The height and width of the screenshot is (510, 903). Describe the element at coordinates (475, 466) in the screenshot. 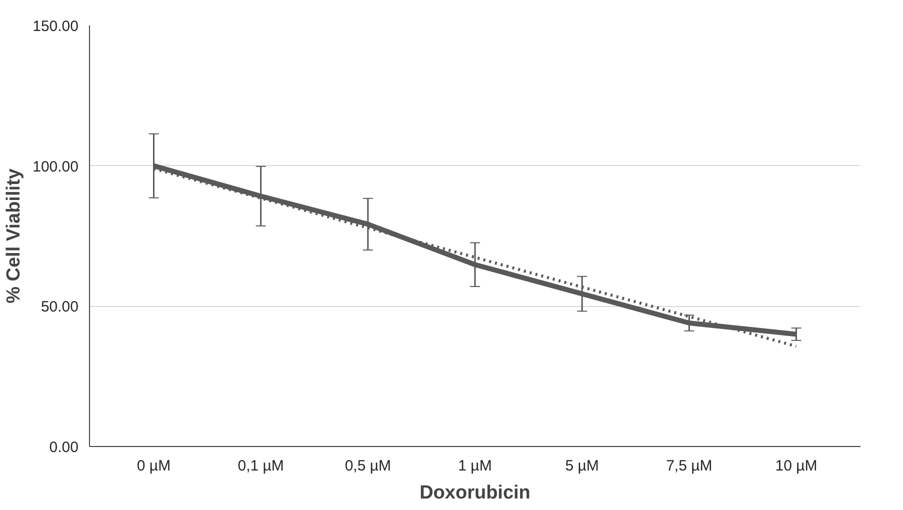

I see `x-tick-label: 1 µM` at that location.